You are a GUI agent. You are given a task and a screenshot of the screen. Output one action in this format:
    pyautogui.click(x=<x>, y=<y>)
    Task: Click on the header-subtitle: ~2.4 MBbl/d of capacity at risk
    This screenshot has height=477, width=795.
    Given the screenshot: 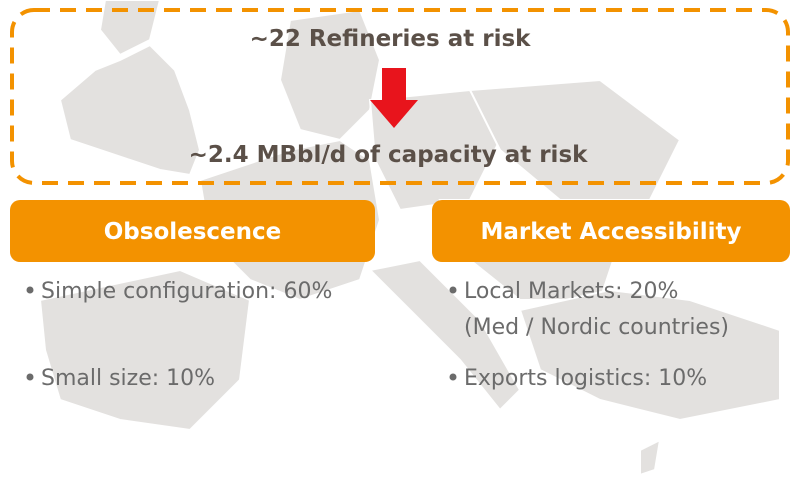 What is the action you would take?
    pyautogui.click(x=389, y=155)
    